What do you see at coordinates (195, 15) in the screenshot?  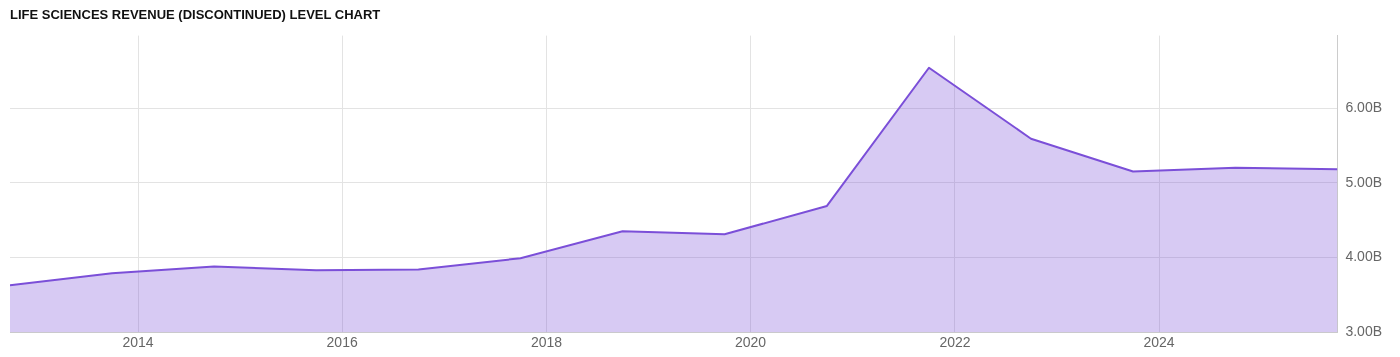 I see `chart-title: LIFE SCIENCES REVENUE (DISCONTINUED) LEVEL CHART` at bounding box center [195, 15].